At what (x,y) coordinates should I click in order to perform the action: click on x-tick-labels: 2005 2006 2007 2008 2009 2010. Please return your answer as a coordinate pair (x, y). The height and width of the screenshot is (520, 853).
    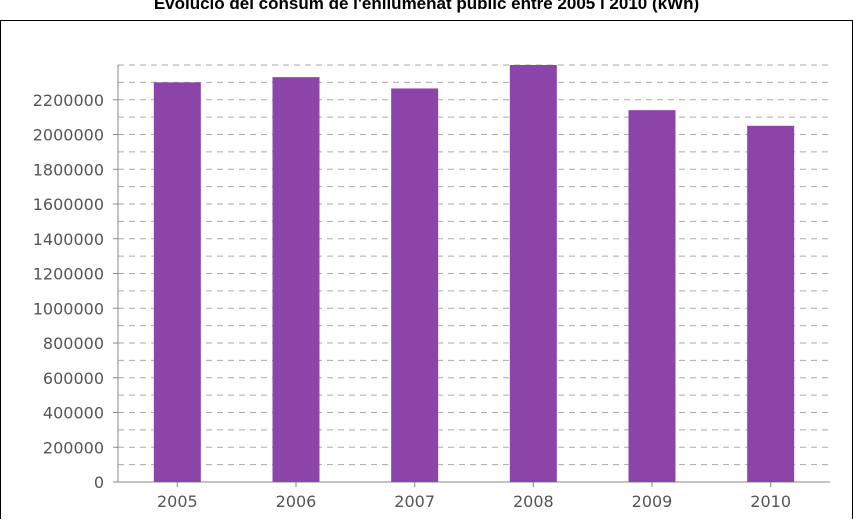
    Looking at the image, I should click on (474, 501).